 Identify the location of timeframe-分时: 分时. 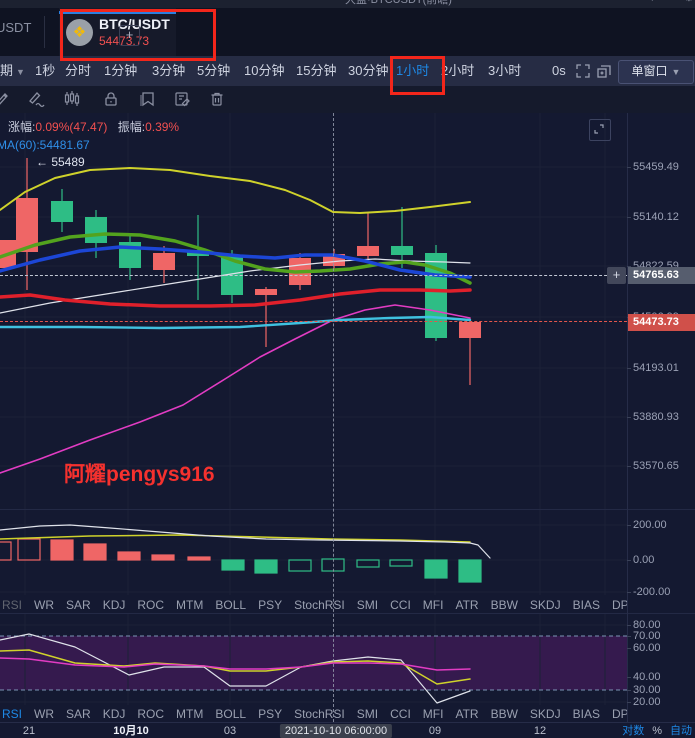
(78, 70).